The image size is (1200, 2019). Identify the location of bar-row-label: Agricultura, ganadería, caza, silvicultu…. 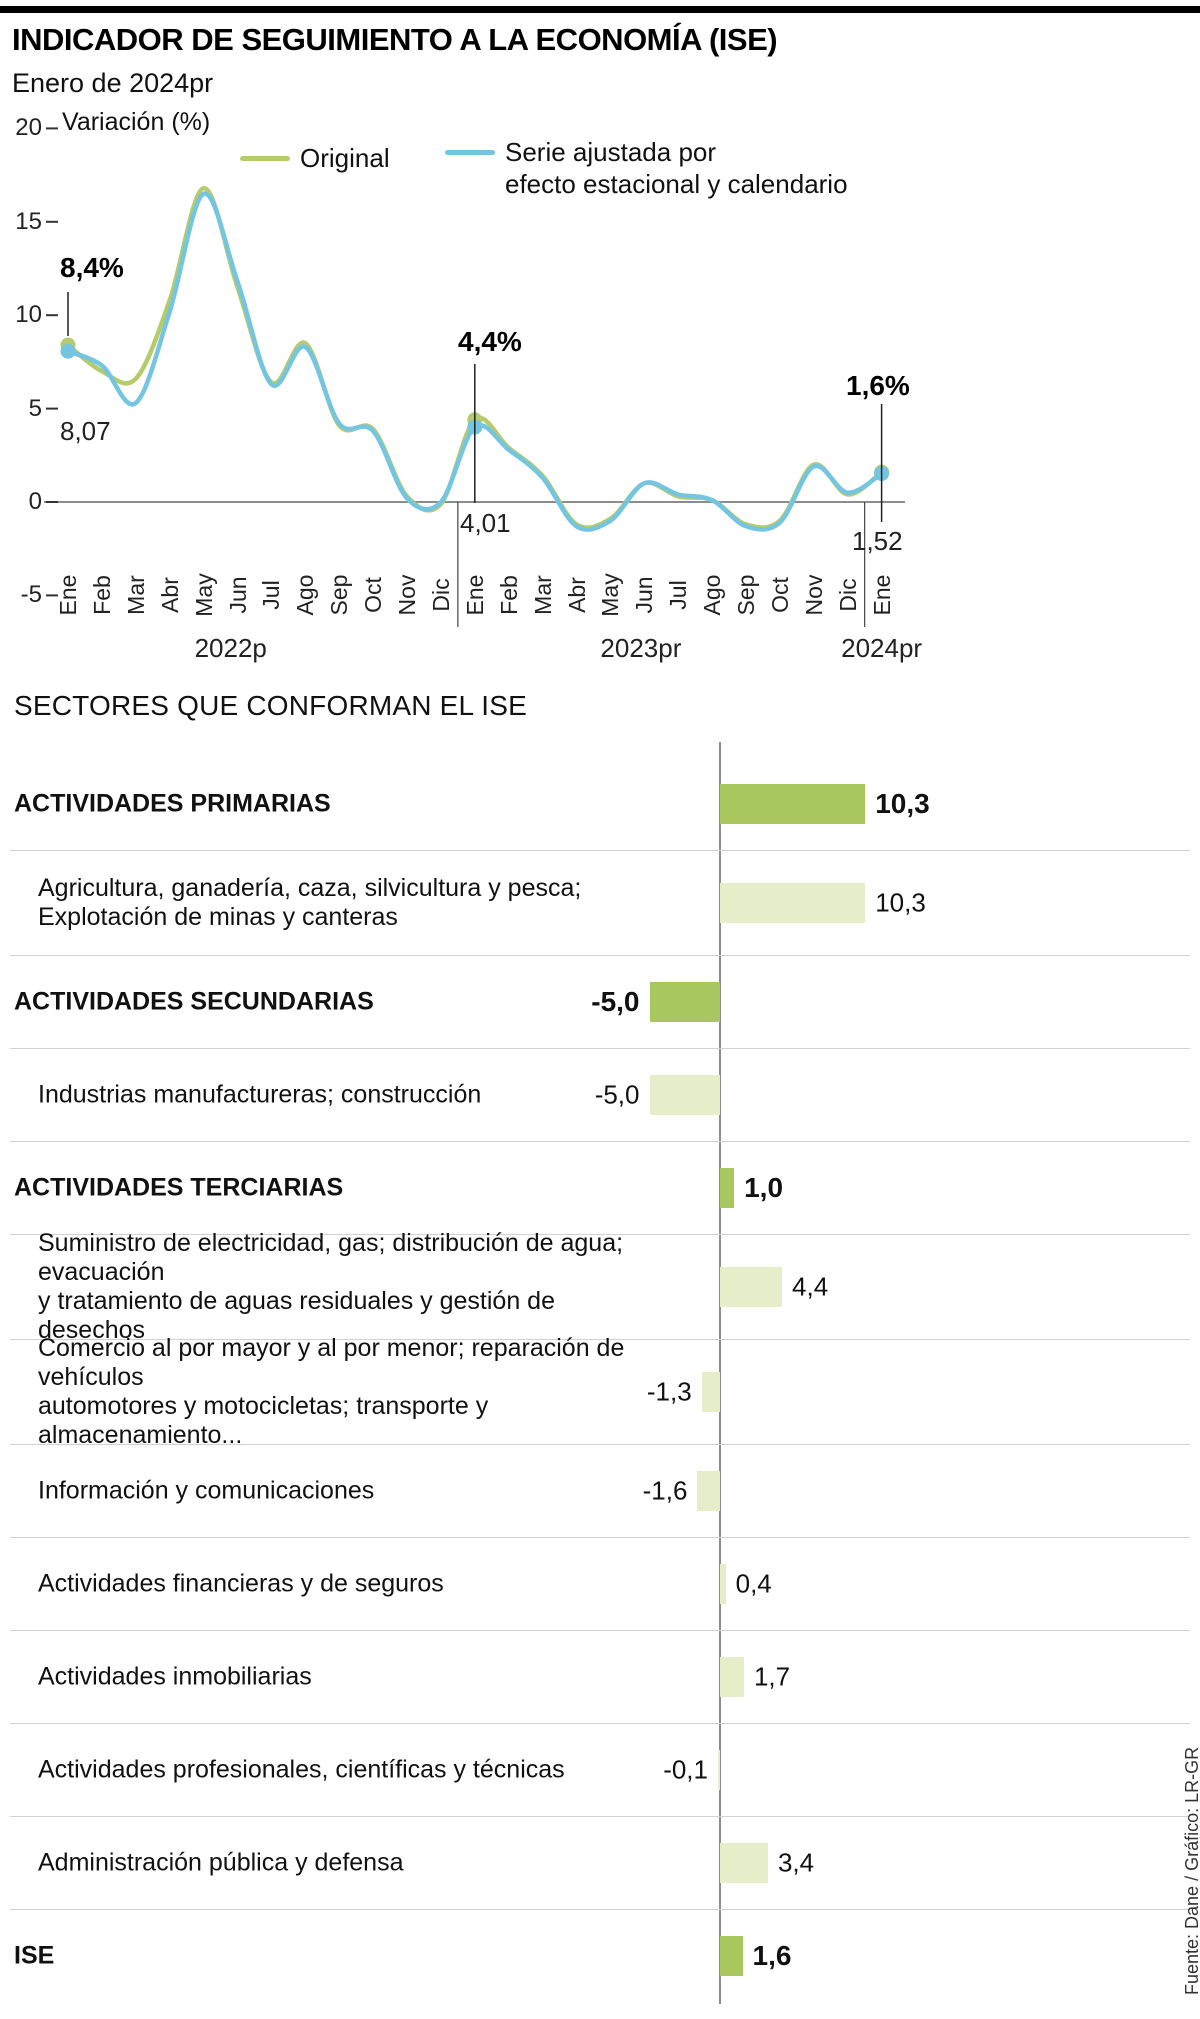
(310, 902).